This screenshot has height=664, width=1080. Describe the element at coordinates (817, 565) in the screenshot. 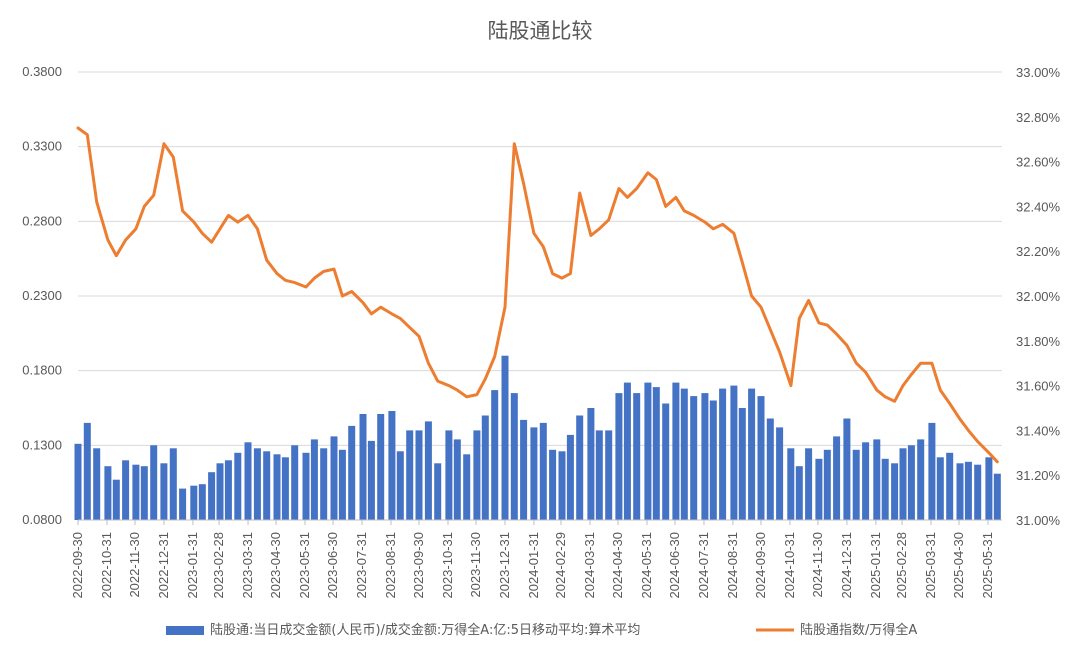

I see `x-axis-tick-label: 2024-11-30` at that location.